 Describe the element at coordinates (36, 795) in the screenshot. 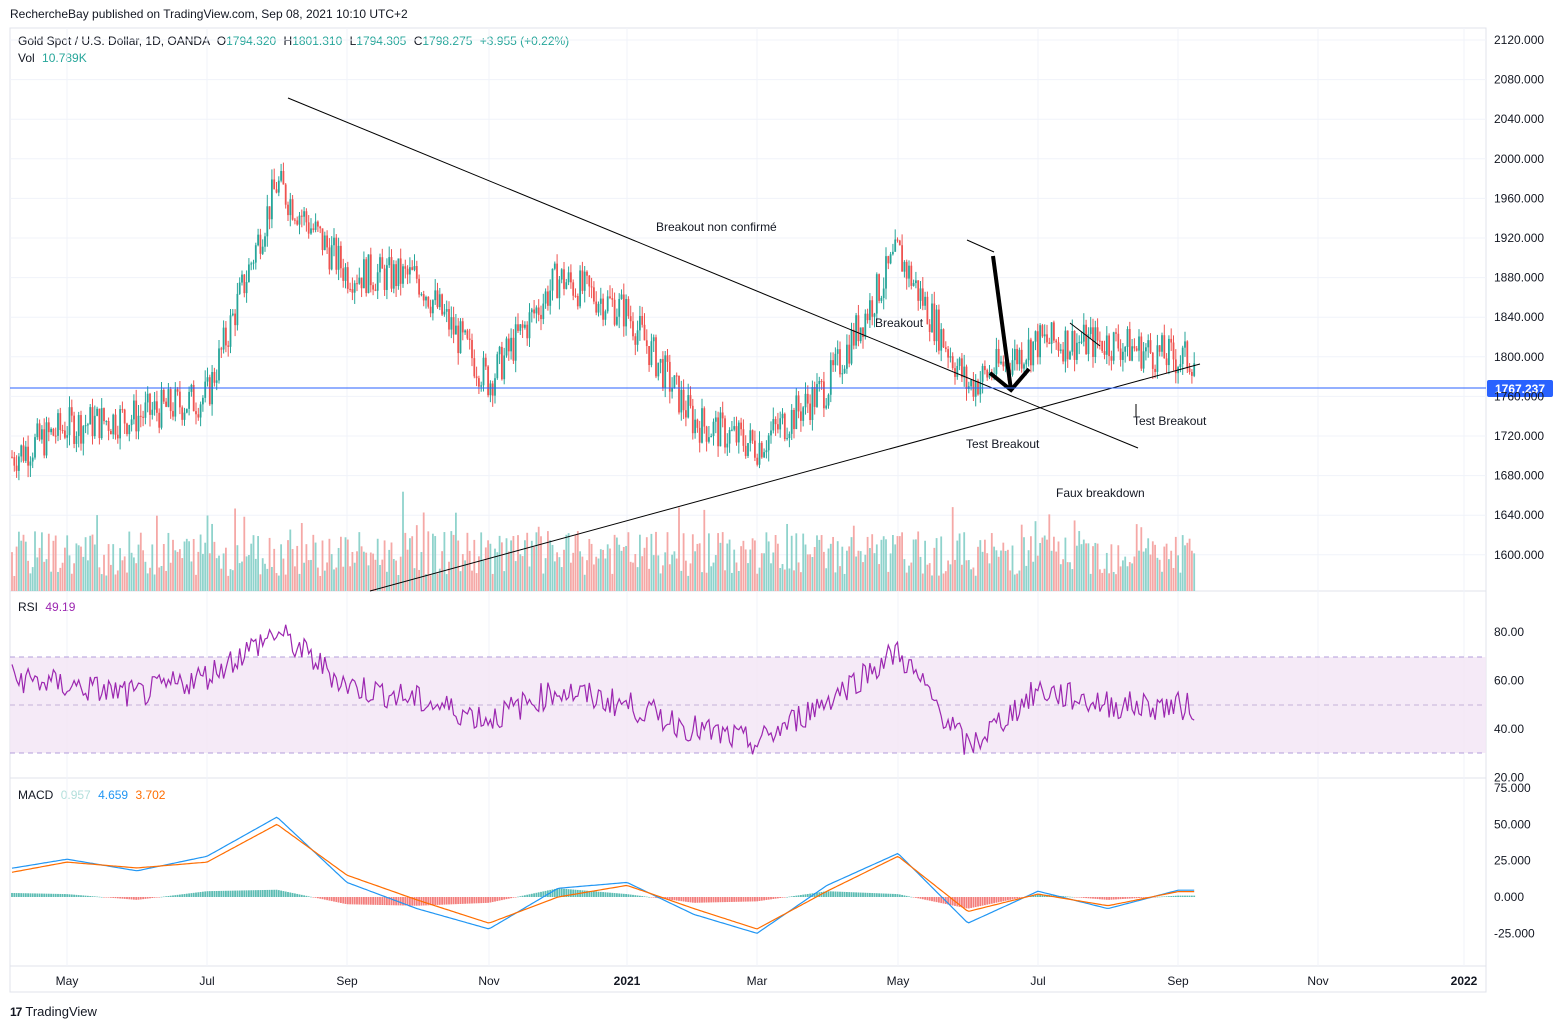

I see `macd-label: MACD` at that location.